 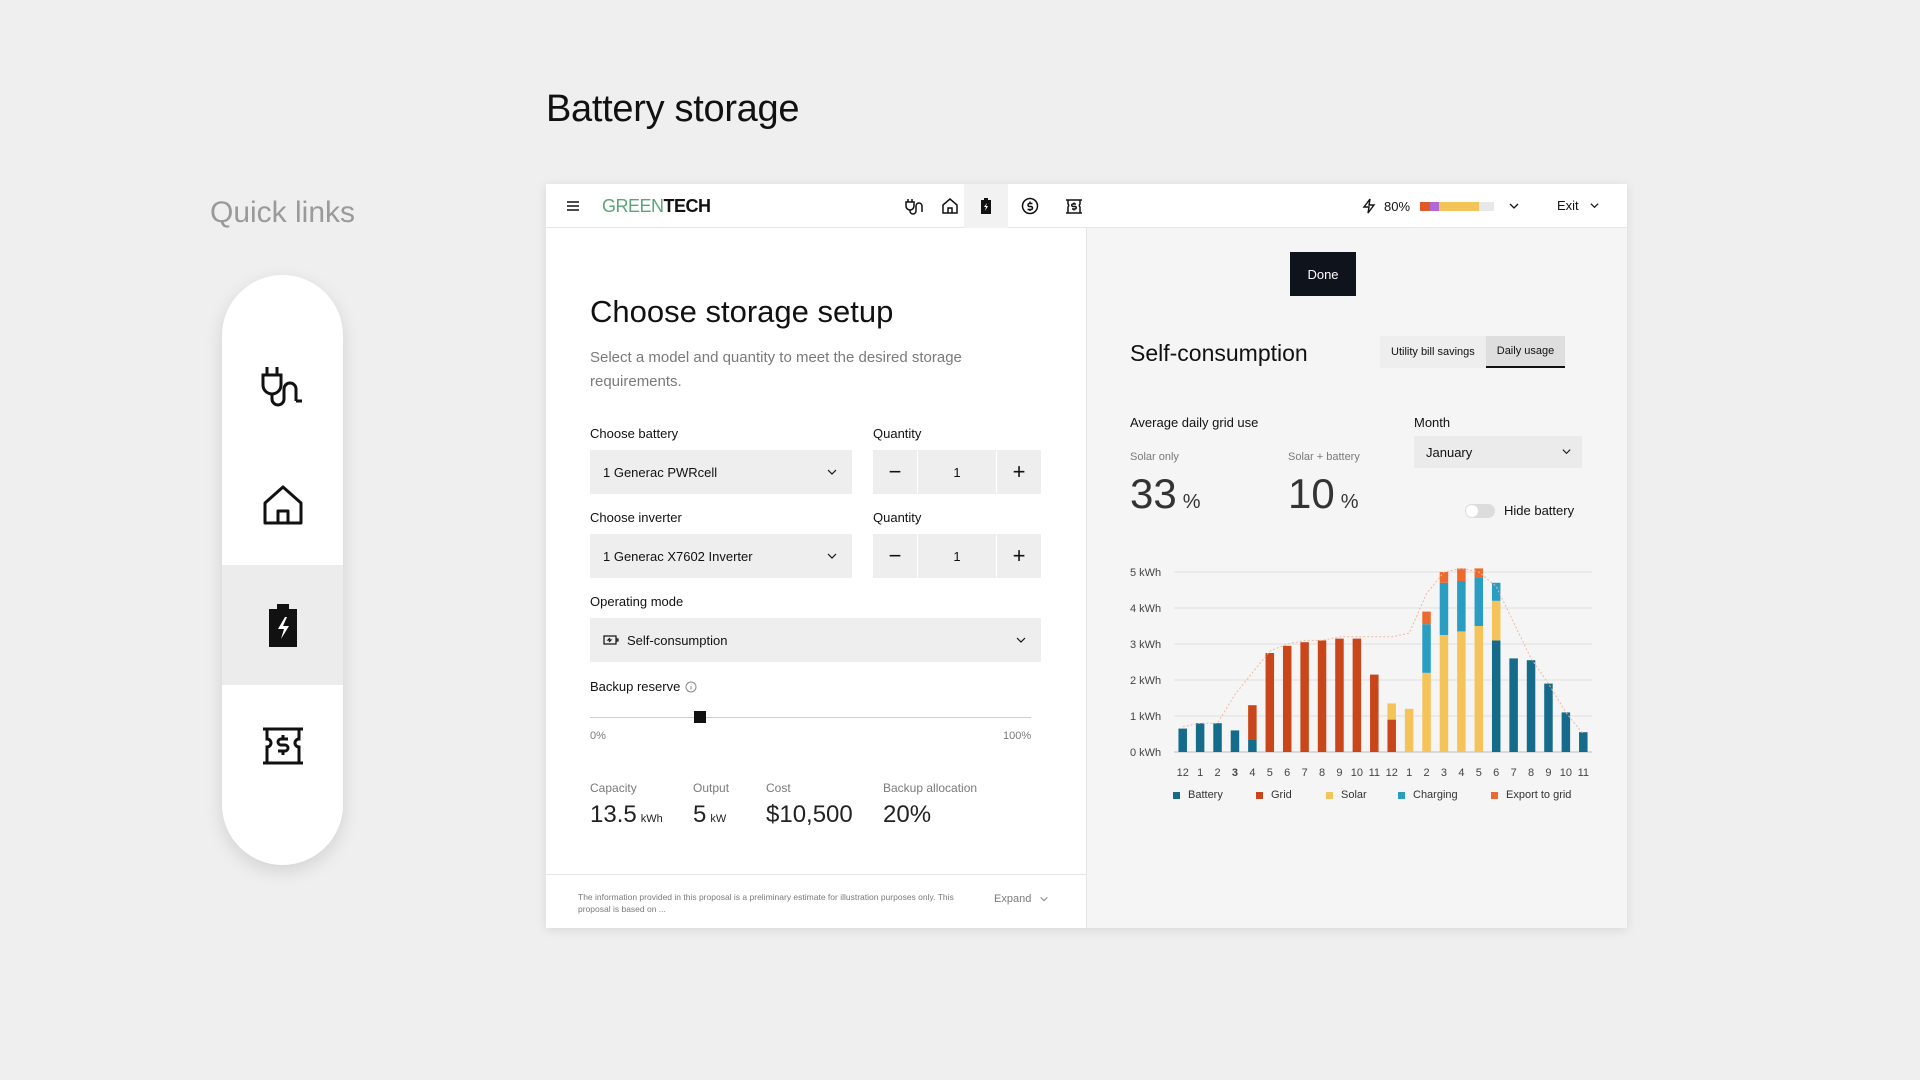 I want to click on backup-reserve-slider-track, so click(x=810, y=717).